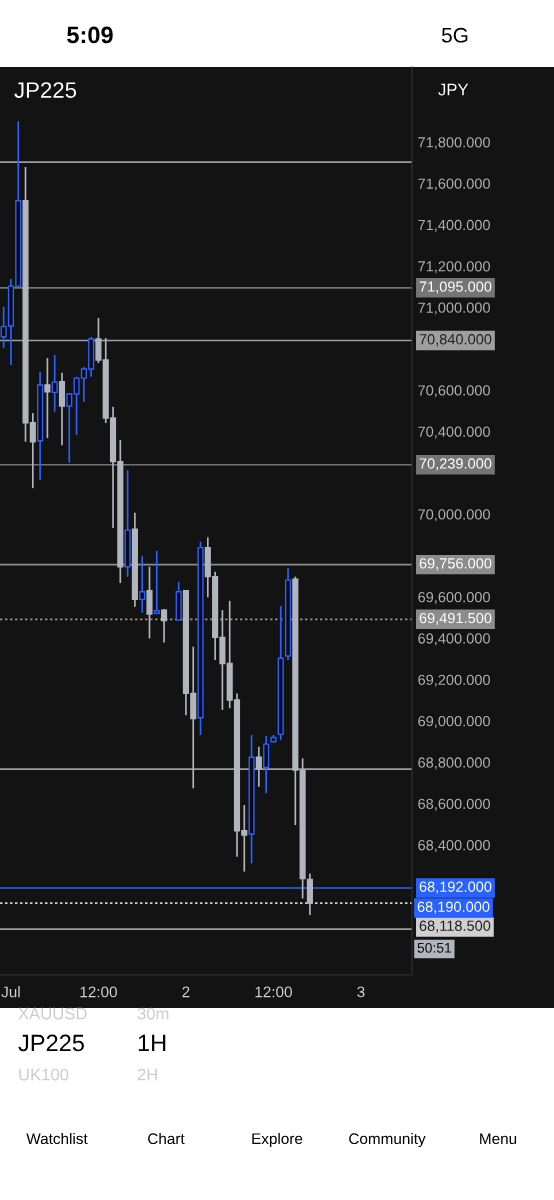 Image resolution: width=554 pixels, height=1200 pixels. I want to click on ref-line-label: 69,756.000, so click(455, 564).